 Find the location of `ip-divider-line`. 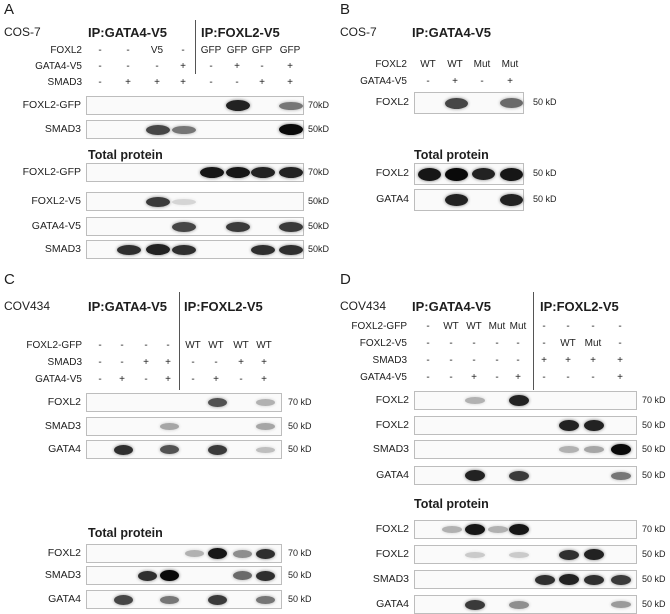

ip-divider-line is located at coordinates (179, 341).